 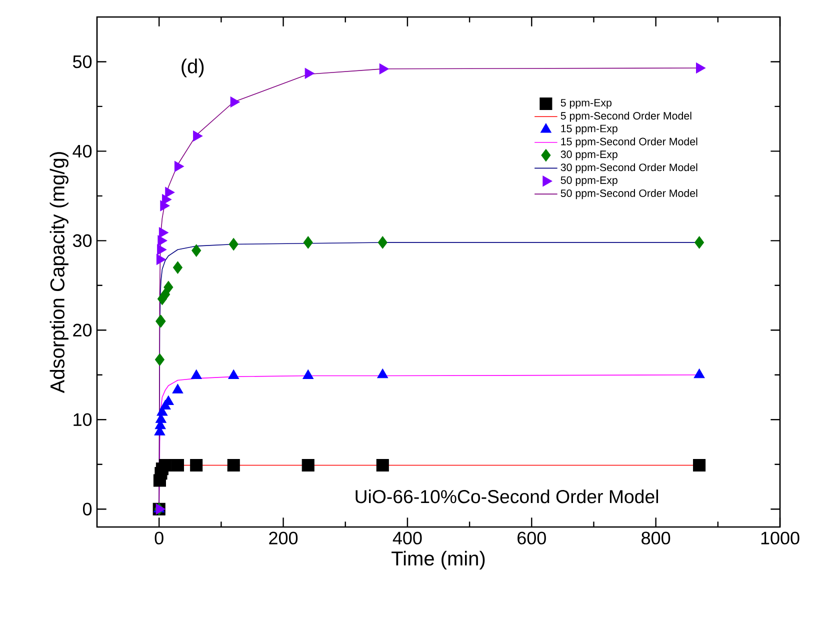 What do you see at coordinates (159, 538) in the screenshot?
I see `x-tick-label: 0` at bounding box center [159, 538].